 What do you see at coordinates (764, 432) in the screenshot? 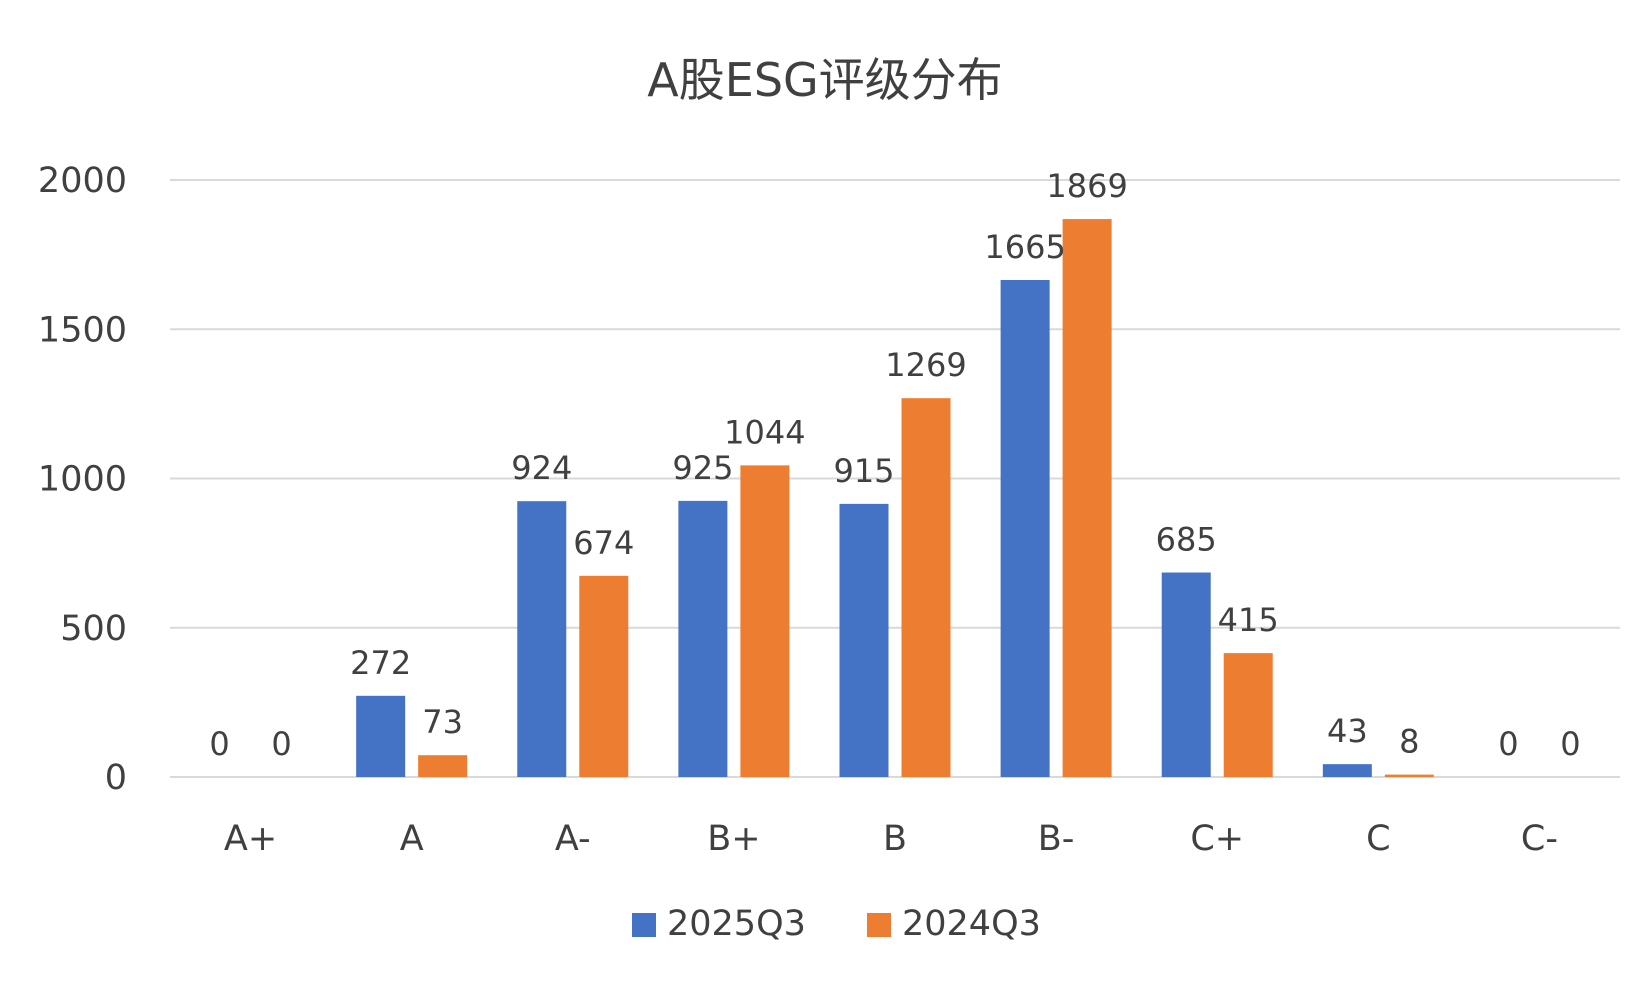
I see `data-label: 1044` at bounding box center [764, 432].